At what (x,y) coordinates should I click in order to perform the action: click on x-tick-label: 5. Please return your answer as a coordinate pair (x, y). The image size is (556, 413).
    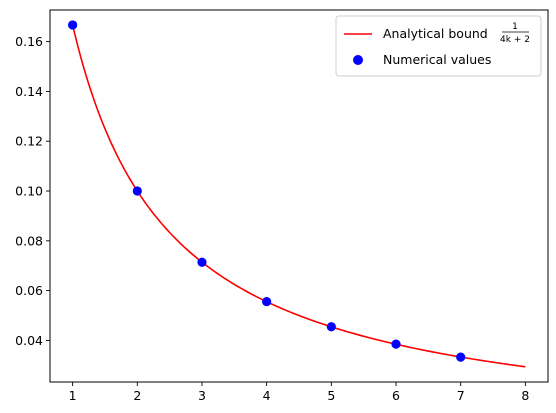
    Looking at the image, I should click on (331, 395).